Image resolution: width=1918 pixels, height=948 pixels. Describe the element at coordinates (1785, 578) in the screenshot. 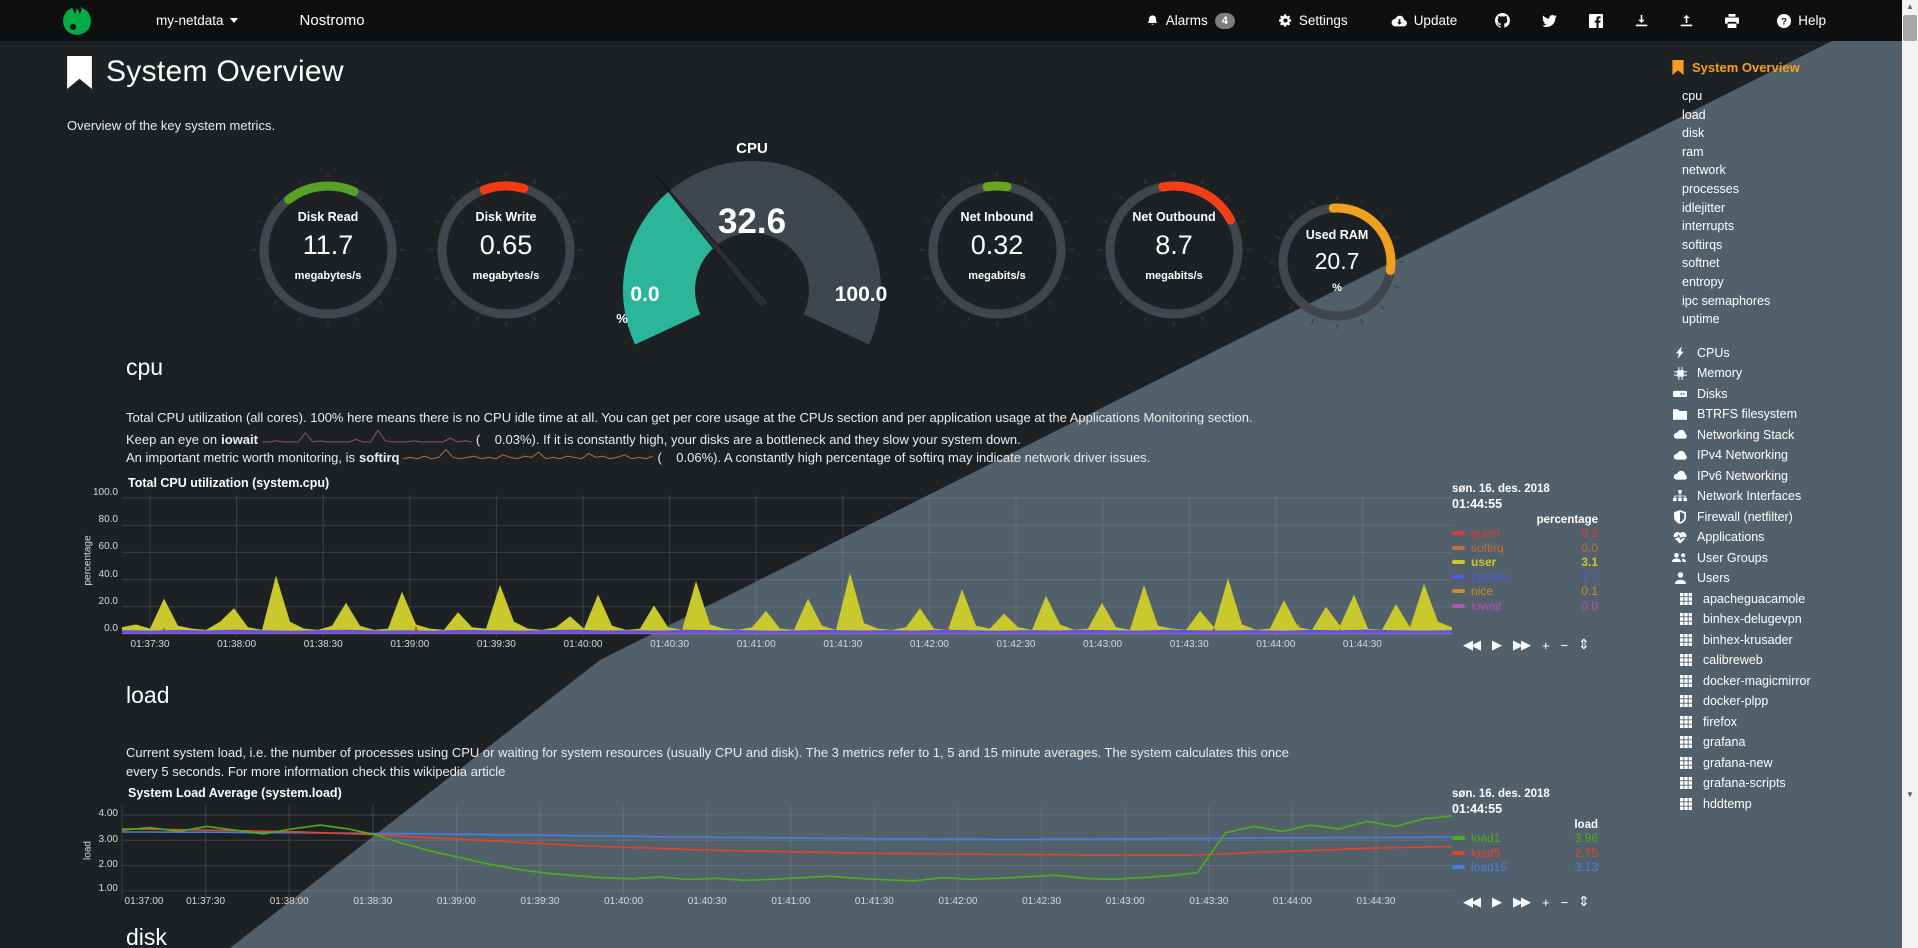

I see `sidebar-item-users: Users` at that location.